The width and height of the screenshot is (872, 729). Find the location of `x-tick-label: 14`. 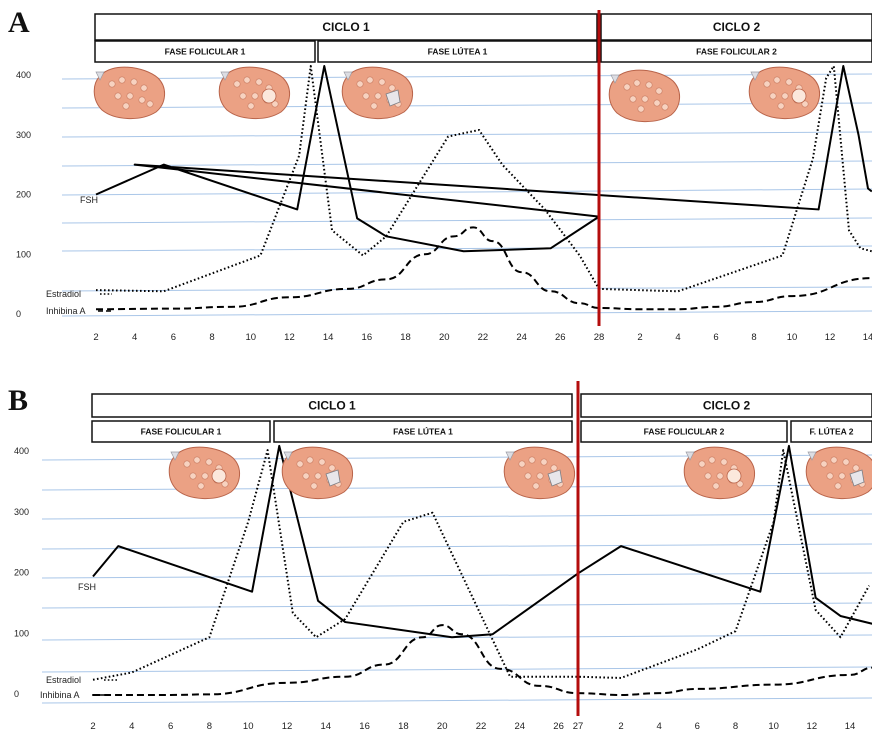

x-tick-label: 14 is located at coordinates (326, 725).